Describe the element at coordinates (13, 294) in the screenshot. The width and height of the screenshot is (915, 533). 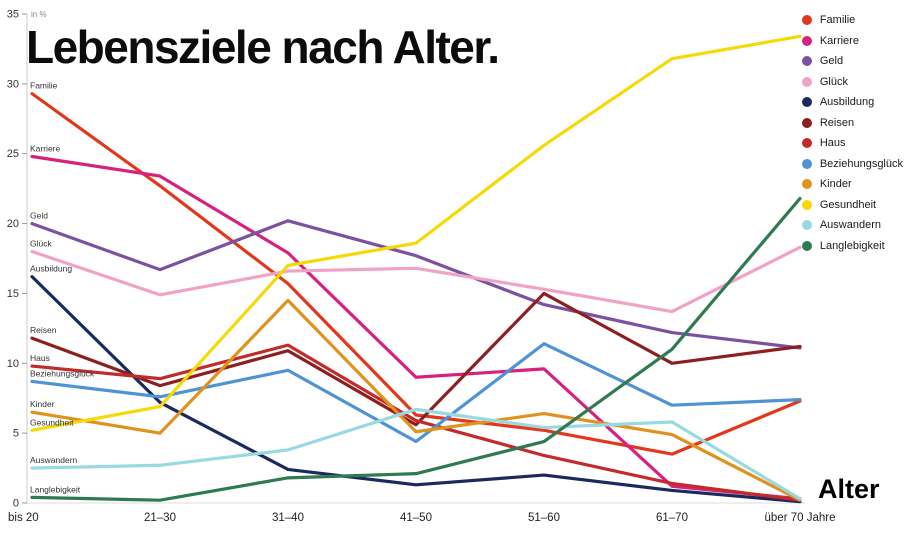
I see `y-tick-label: 15` at that location.